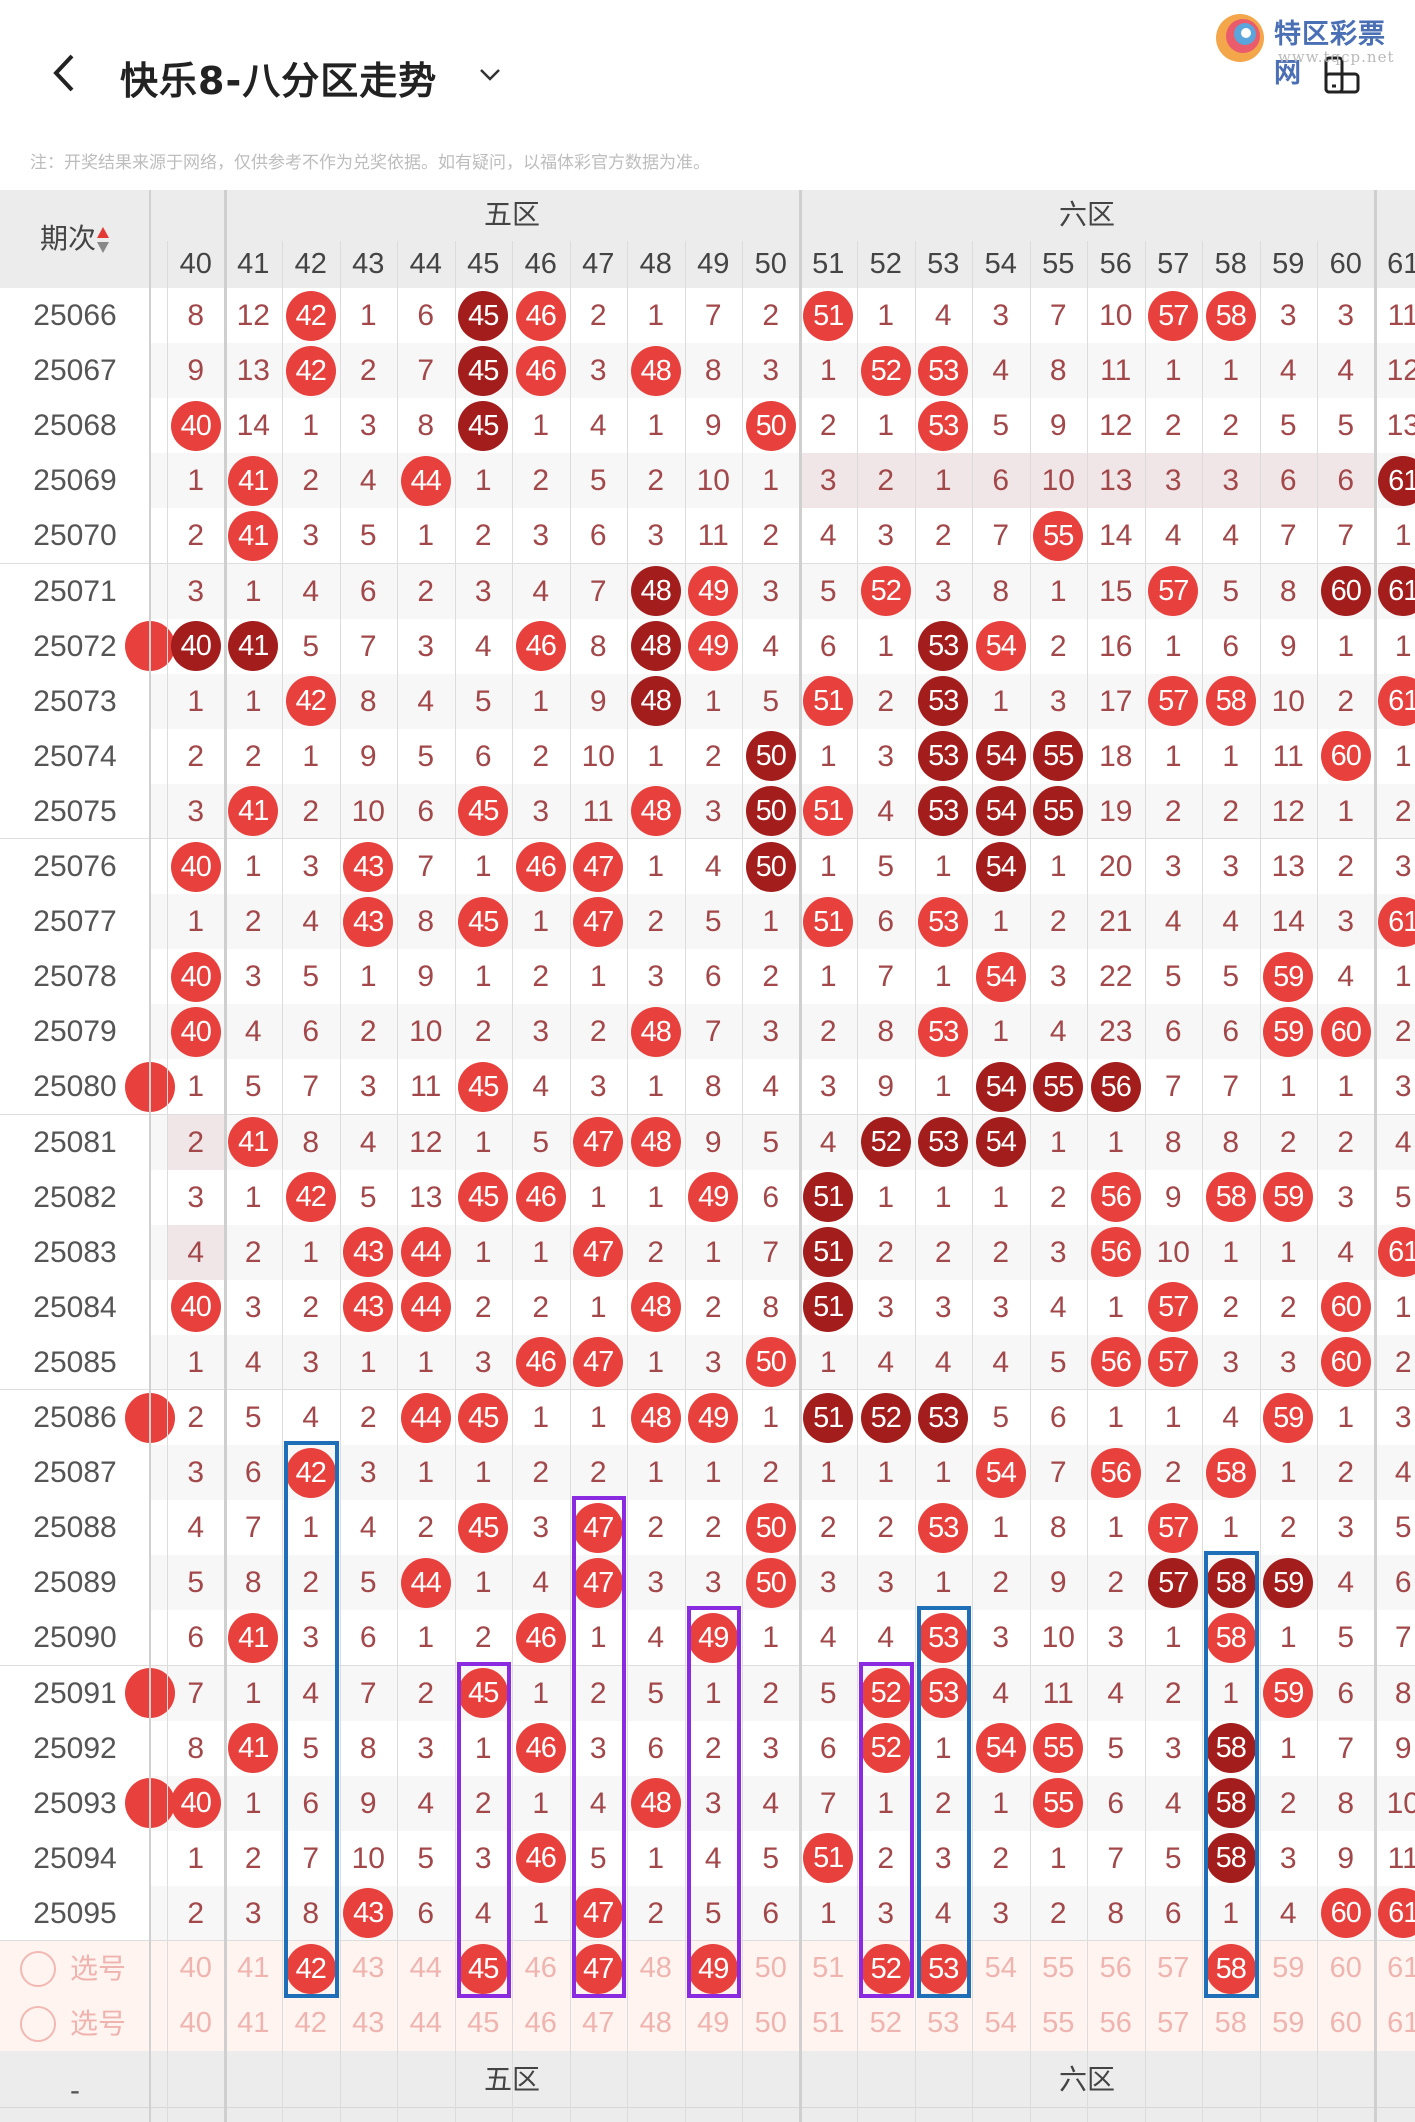 Image resolution: width=1415 pixels, height=2122 pixels. I want to click on select-number: 49, so click(713, 2023).